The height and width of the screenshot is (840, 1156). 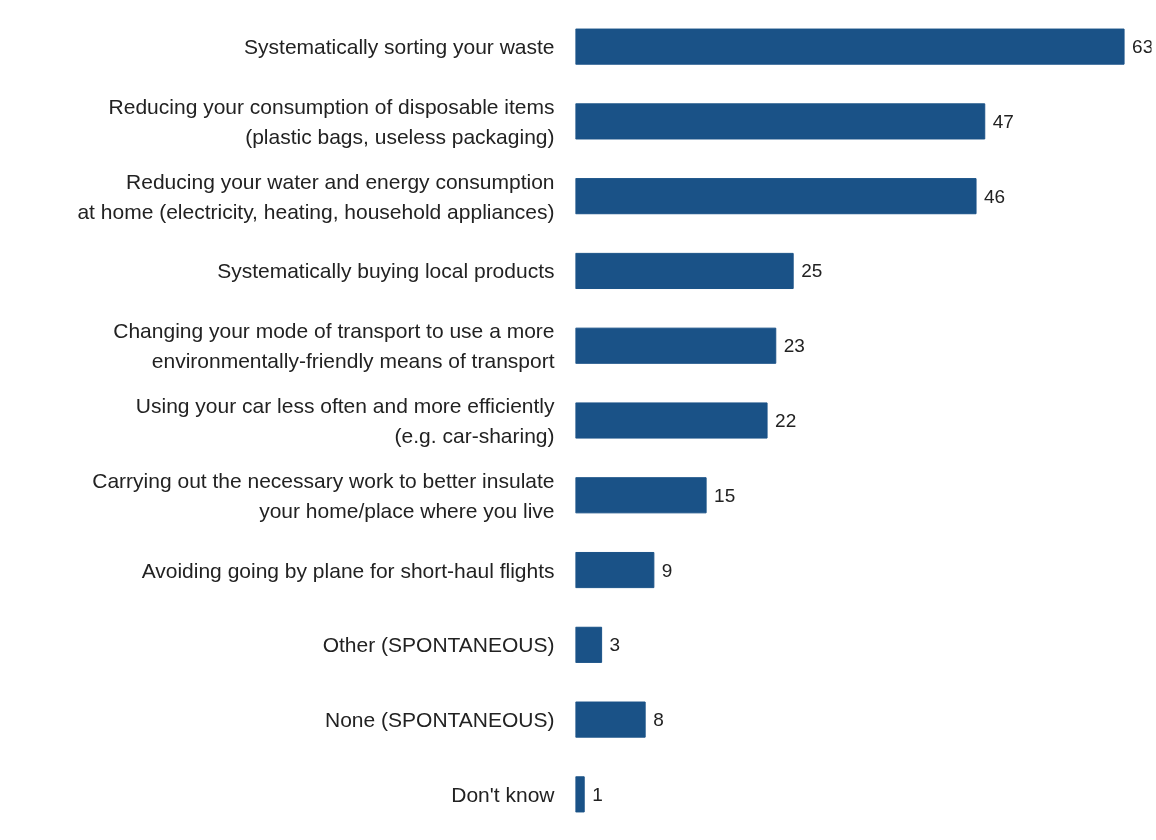 I want to click on data-label: 47, so click(x=1003, y=121).